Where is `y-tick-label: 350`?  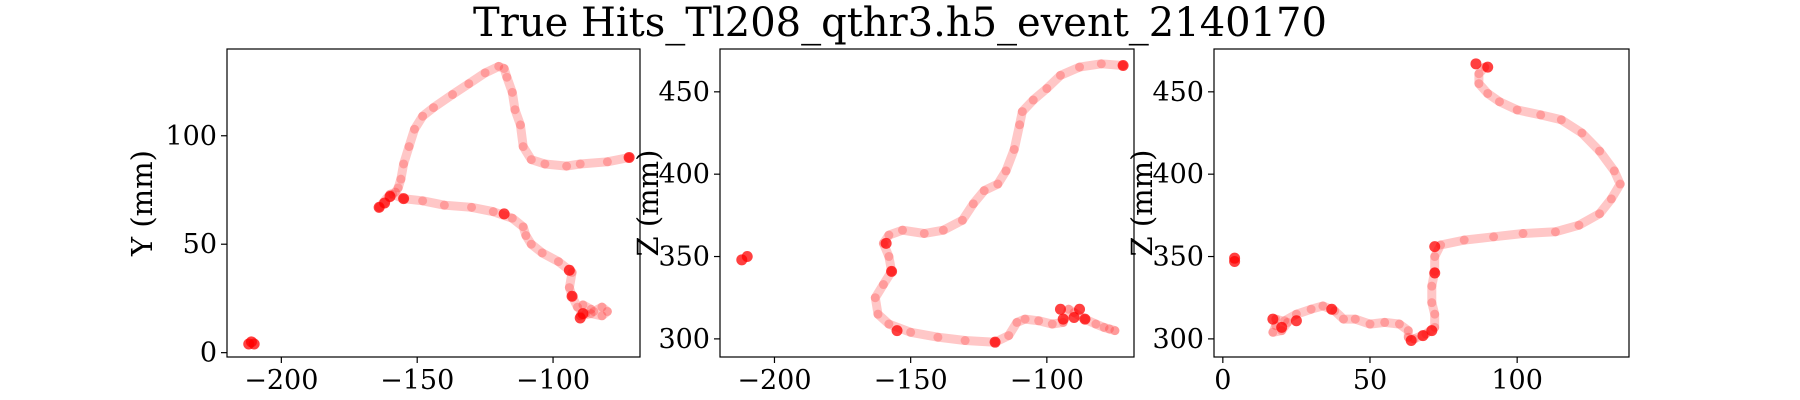 y-tick-label: 350 is located at coordinates (684, 257).